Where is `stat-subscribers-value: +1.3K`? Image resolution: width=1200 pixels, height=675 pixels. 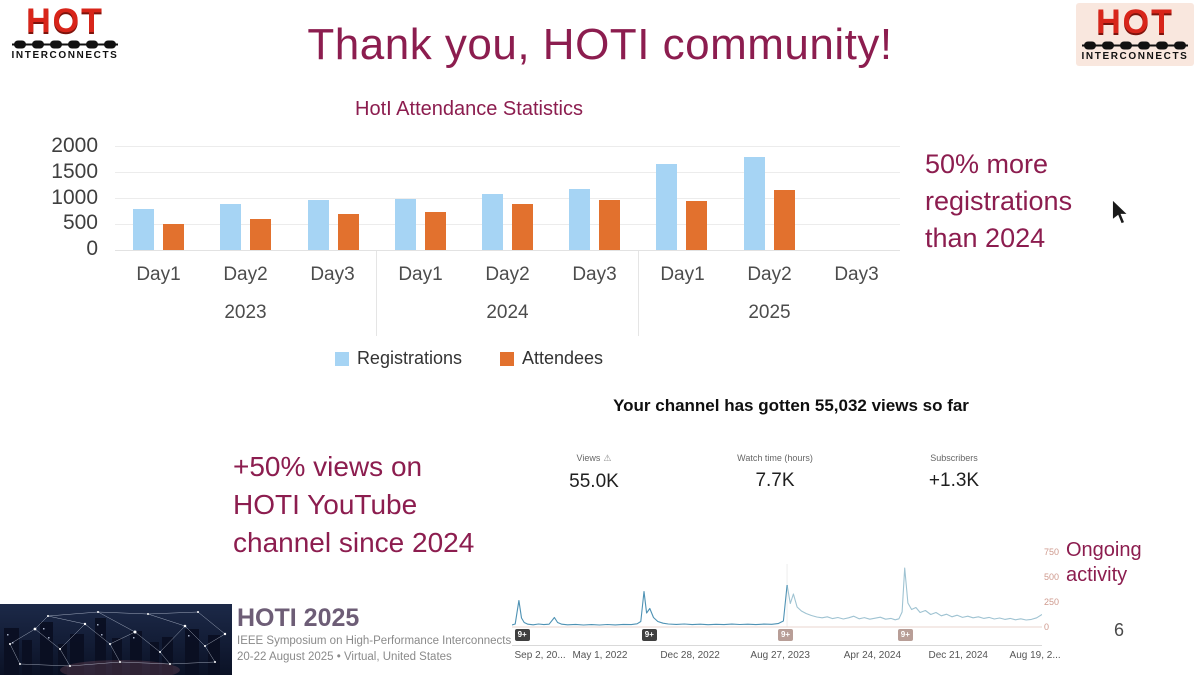 stat-subscribers-value: +1.3K is located at coordinates (954, 480).